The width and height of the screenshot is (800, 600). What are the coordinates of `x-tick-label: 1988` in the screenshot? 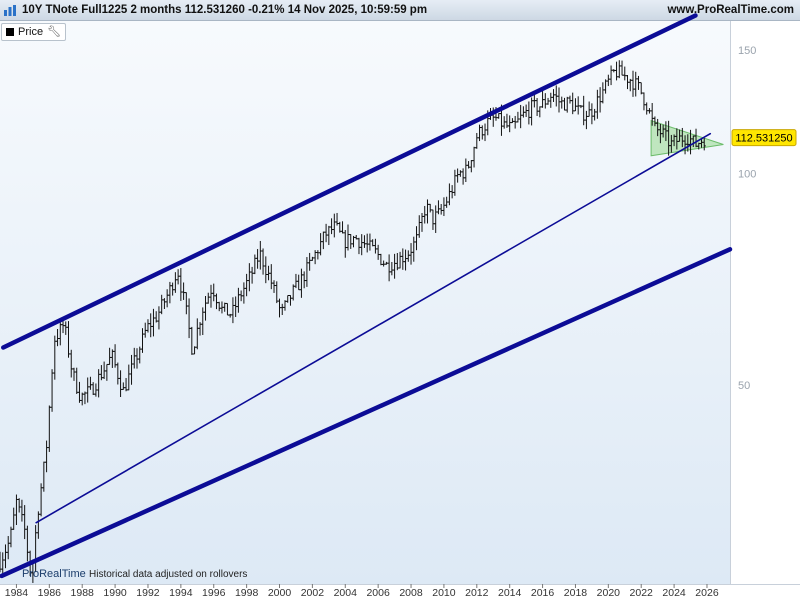 It's located at (83, 593).